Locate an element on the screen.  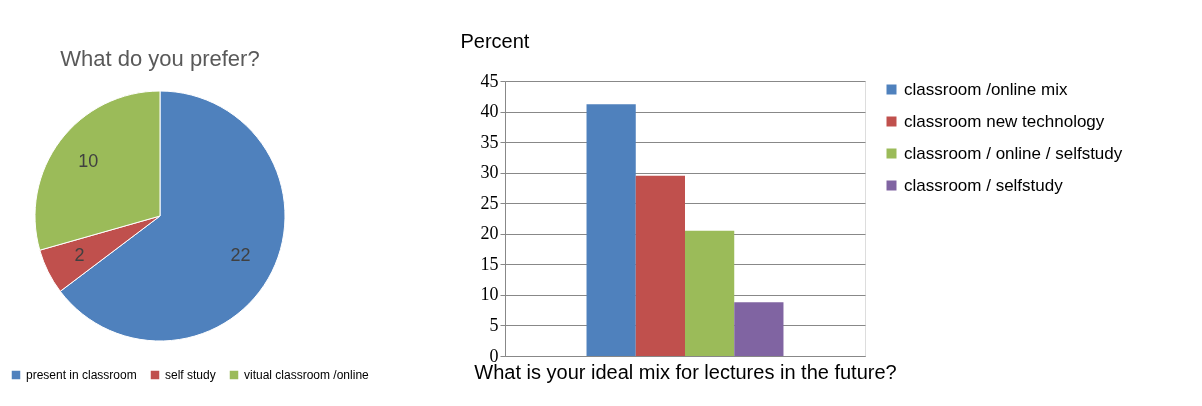
legend-label: vitual classroom /online is located at coordinates (307, 375).